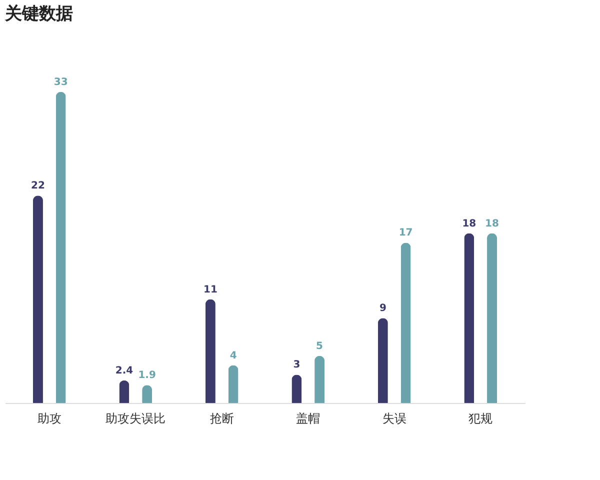 This screenshot has height=480, width=600. I want to click on data-label: 5, so click(320, 346).